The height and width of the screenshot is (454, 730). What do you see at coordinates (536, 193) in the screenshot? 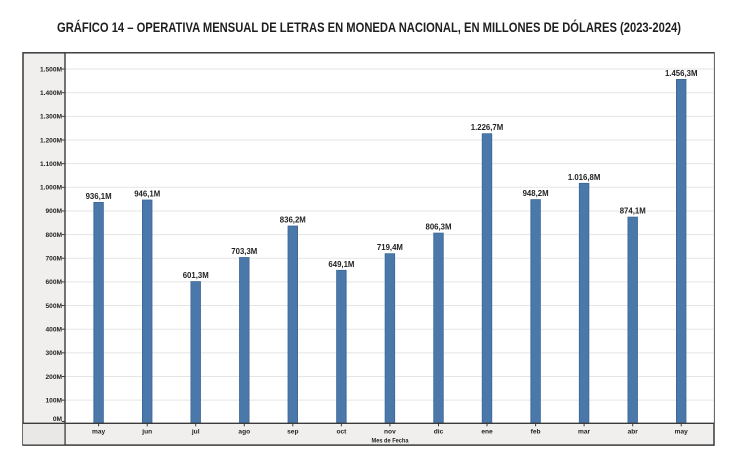
I see `svg-text: 948,2M` at bounding box center [536, 193].